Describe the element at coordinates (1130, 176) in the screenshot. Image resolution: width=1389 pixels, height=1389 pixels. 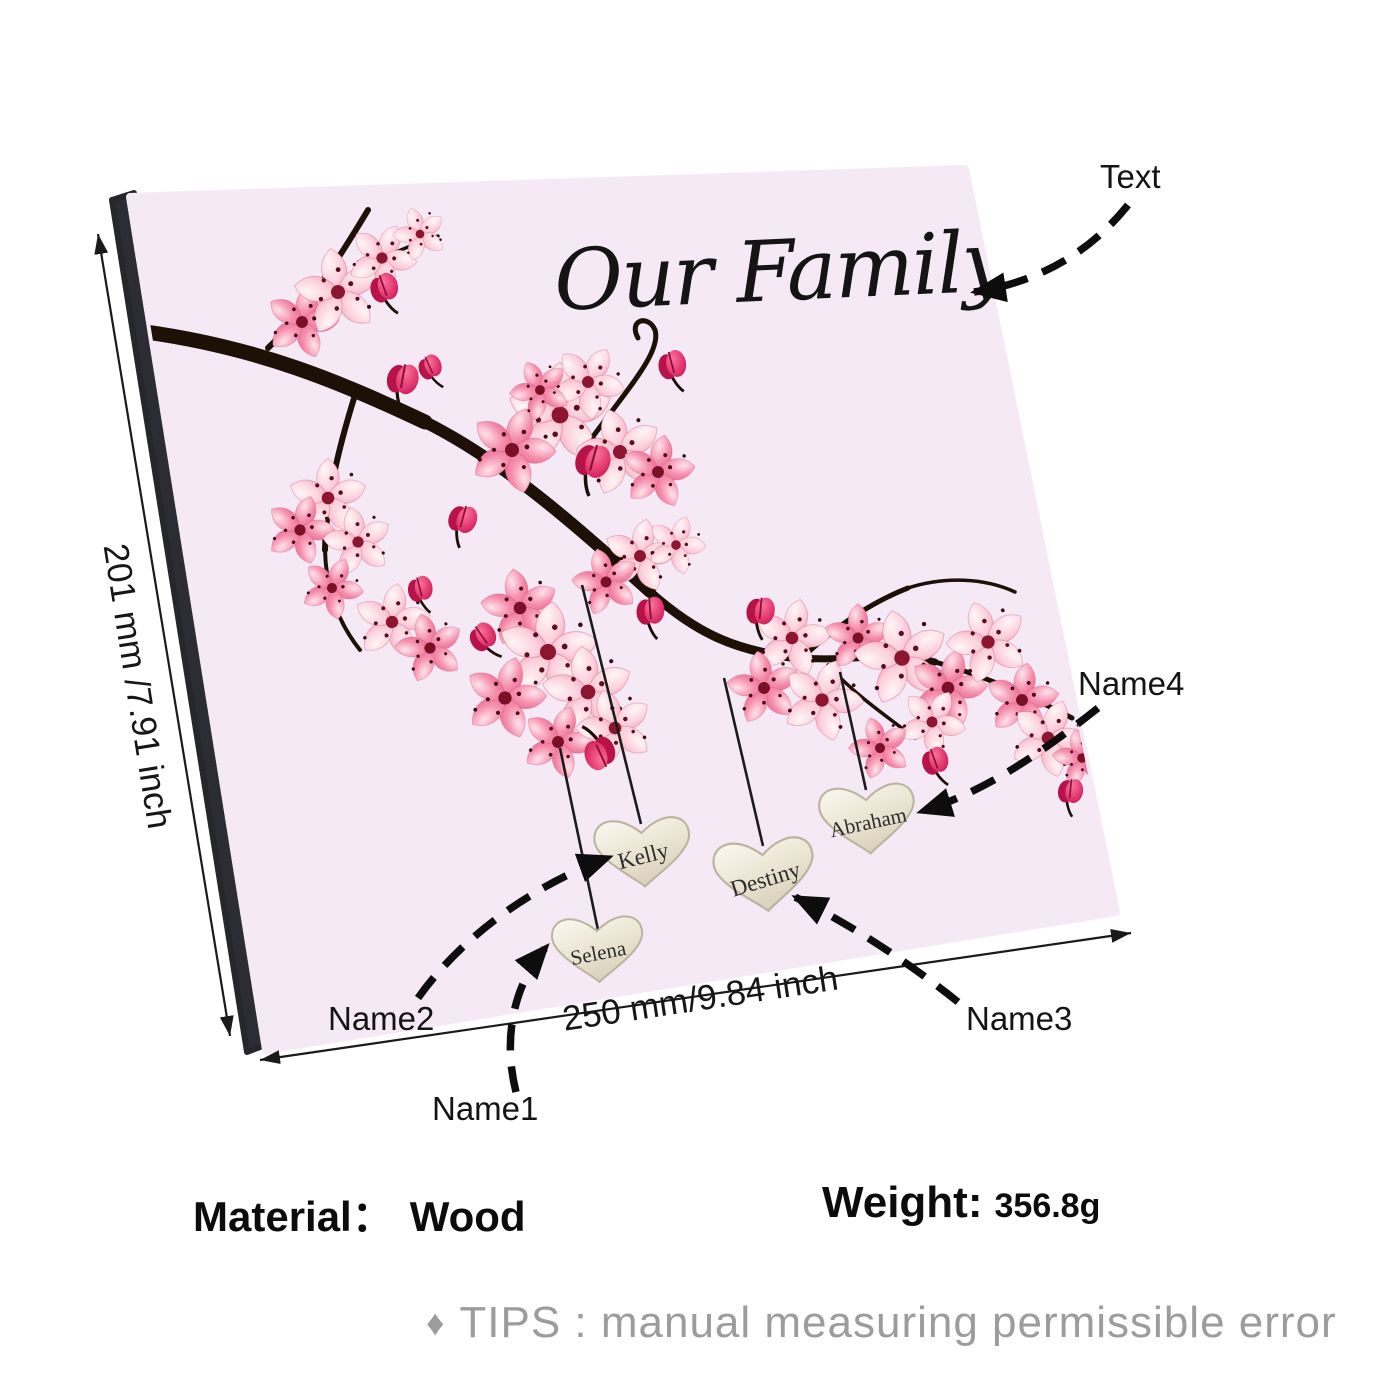
I see `callout-label-text: Text` at that location.